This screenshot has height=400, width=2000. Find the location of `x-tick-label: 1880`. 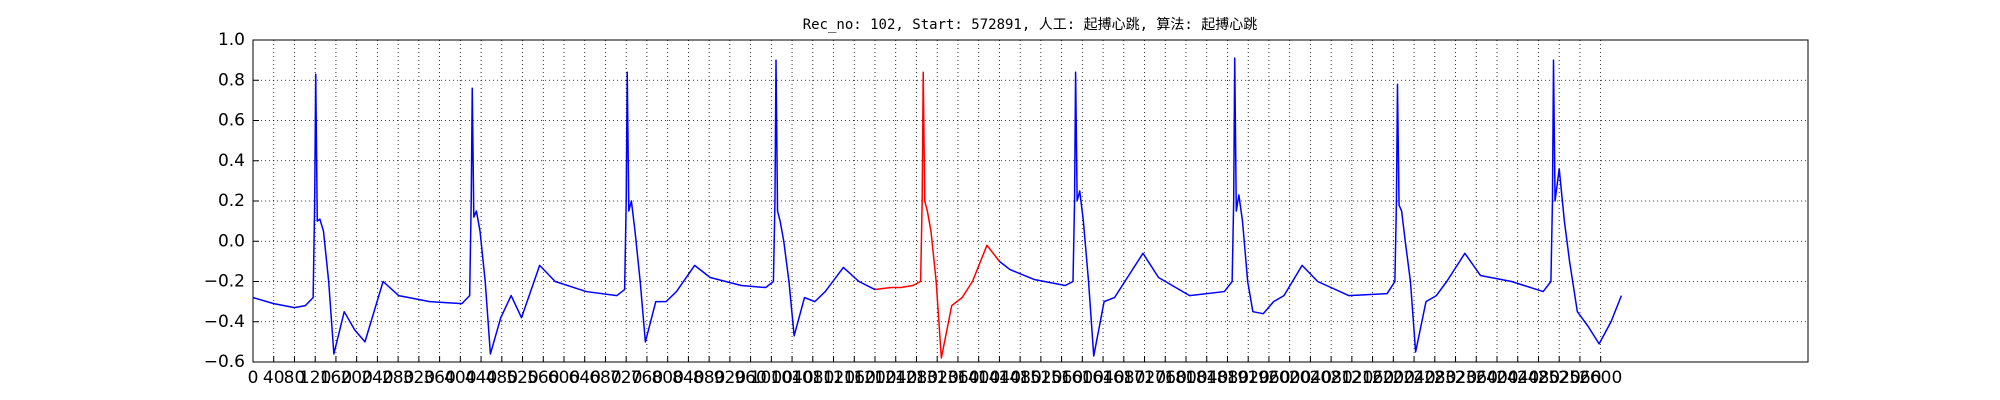

x-tick-label: 1880 is located at coordinates (1227, 378).